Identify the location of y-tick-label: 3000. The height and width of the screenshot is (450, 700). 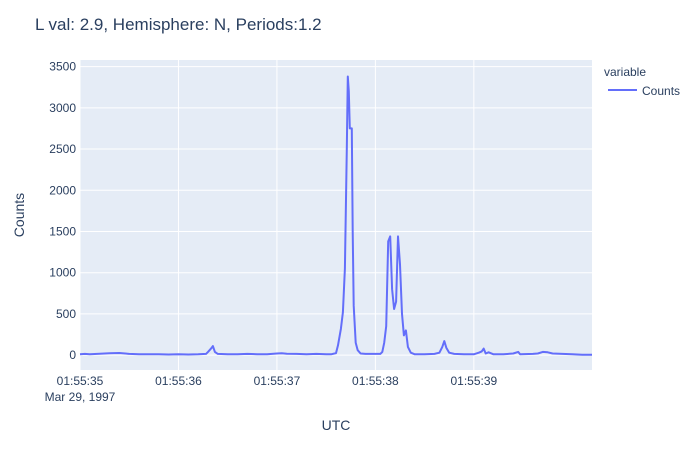
(62, 108).